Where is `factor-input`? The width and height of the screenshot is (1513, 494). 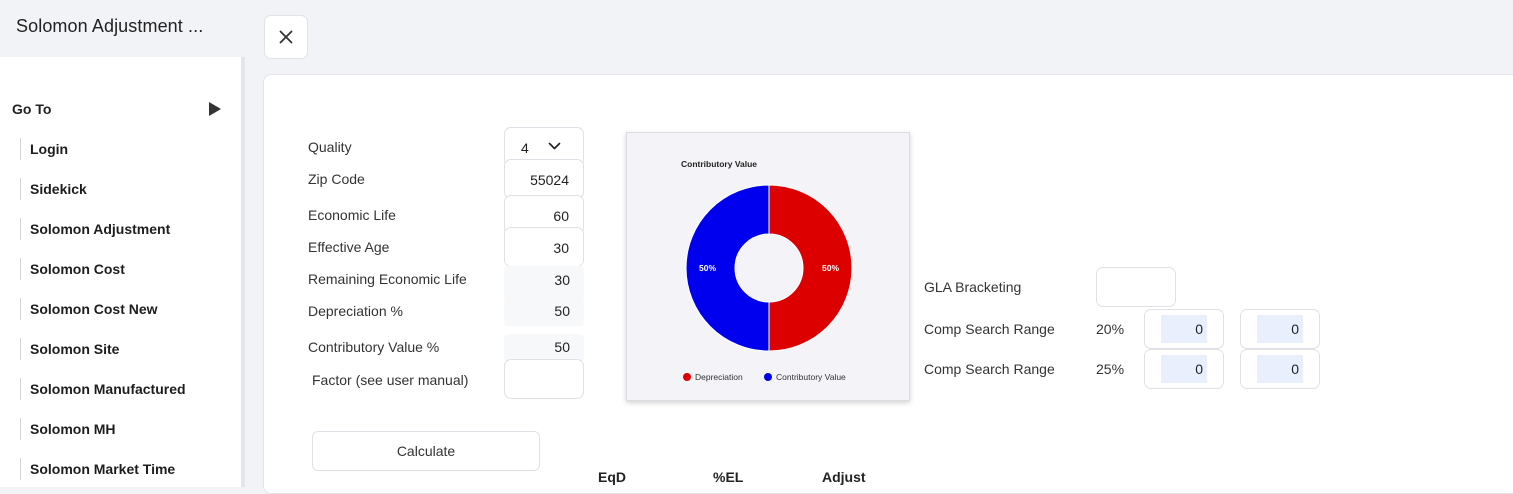
factor-input is located at coordinates (544, 379).